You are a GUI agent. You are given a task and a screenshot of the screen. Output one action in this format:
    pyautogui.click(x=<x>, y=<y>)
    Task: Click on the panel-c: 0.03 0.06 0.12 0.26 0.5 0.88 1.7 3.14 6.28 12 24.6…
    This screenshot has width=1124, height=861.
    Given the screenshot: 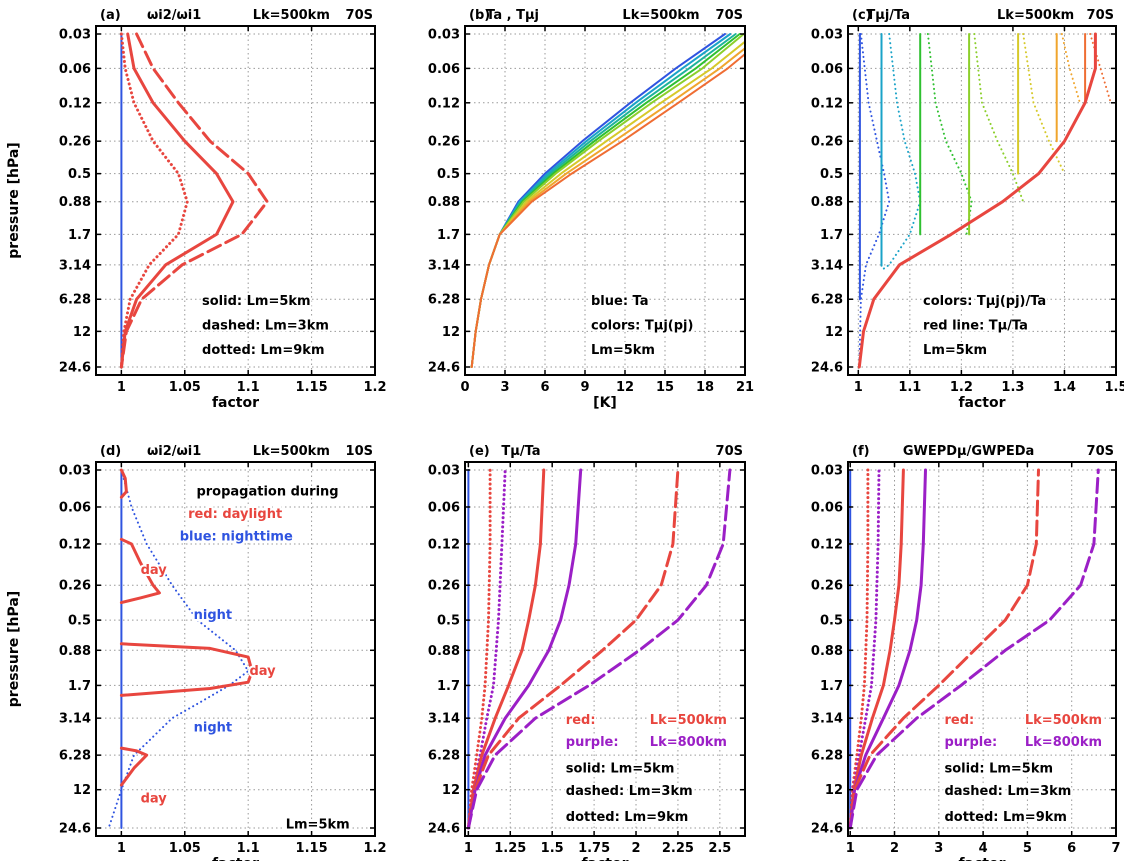 What is the action you would take?
    pyautogui.click(x=967, y=209)
    